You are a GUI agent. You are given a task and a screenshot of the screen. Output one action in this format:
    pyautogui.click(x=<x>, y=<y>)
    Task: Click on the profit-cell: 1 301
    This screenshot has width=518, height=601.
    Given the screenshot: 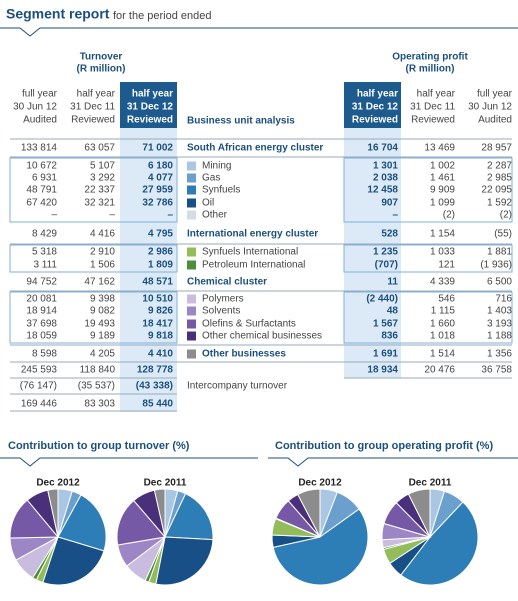 What is the action you would take?
    pyautogui.click(x=385, y=166)
    